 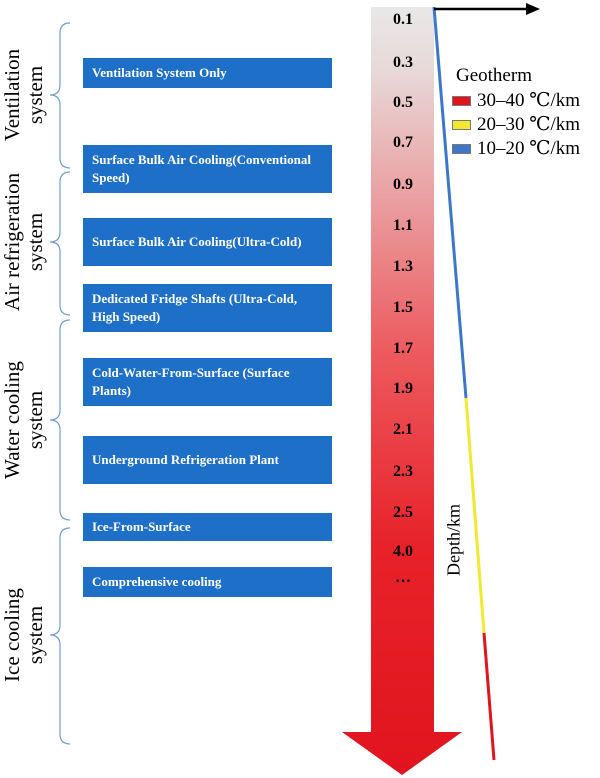 I want to click on depth-tick: 0.1, so click(x=403, y=19).